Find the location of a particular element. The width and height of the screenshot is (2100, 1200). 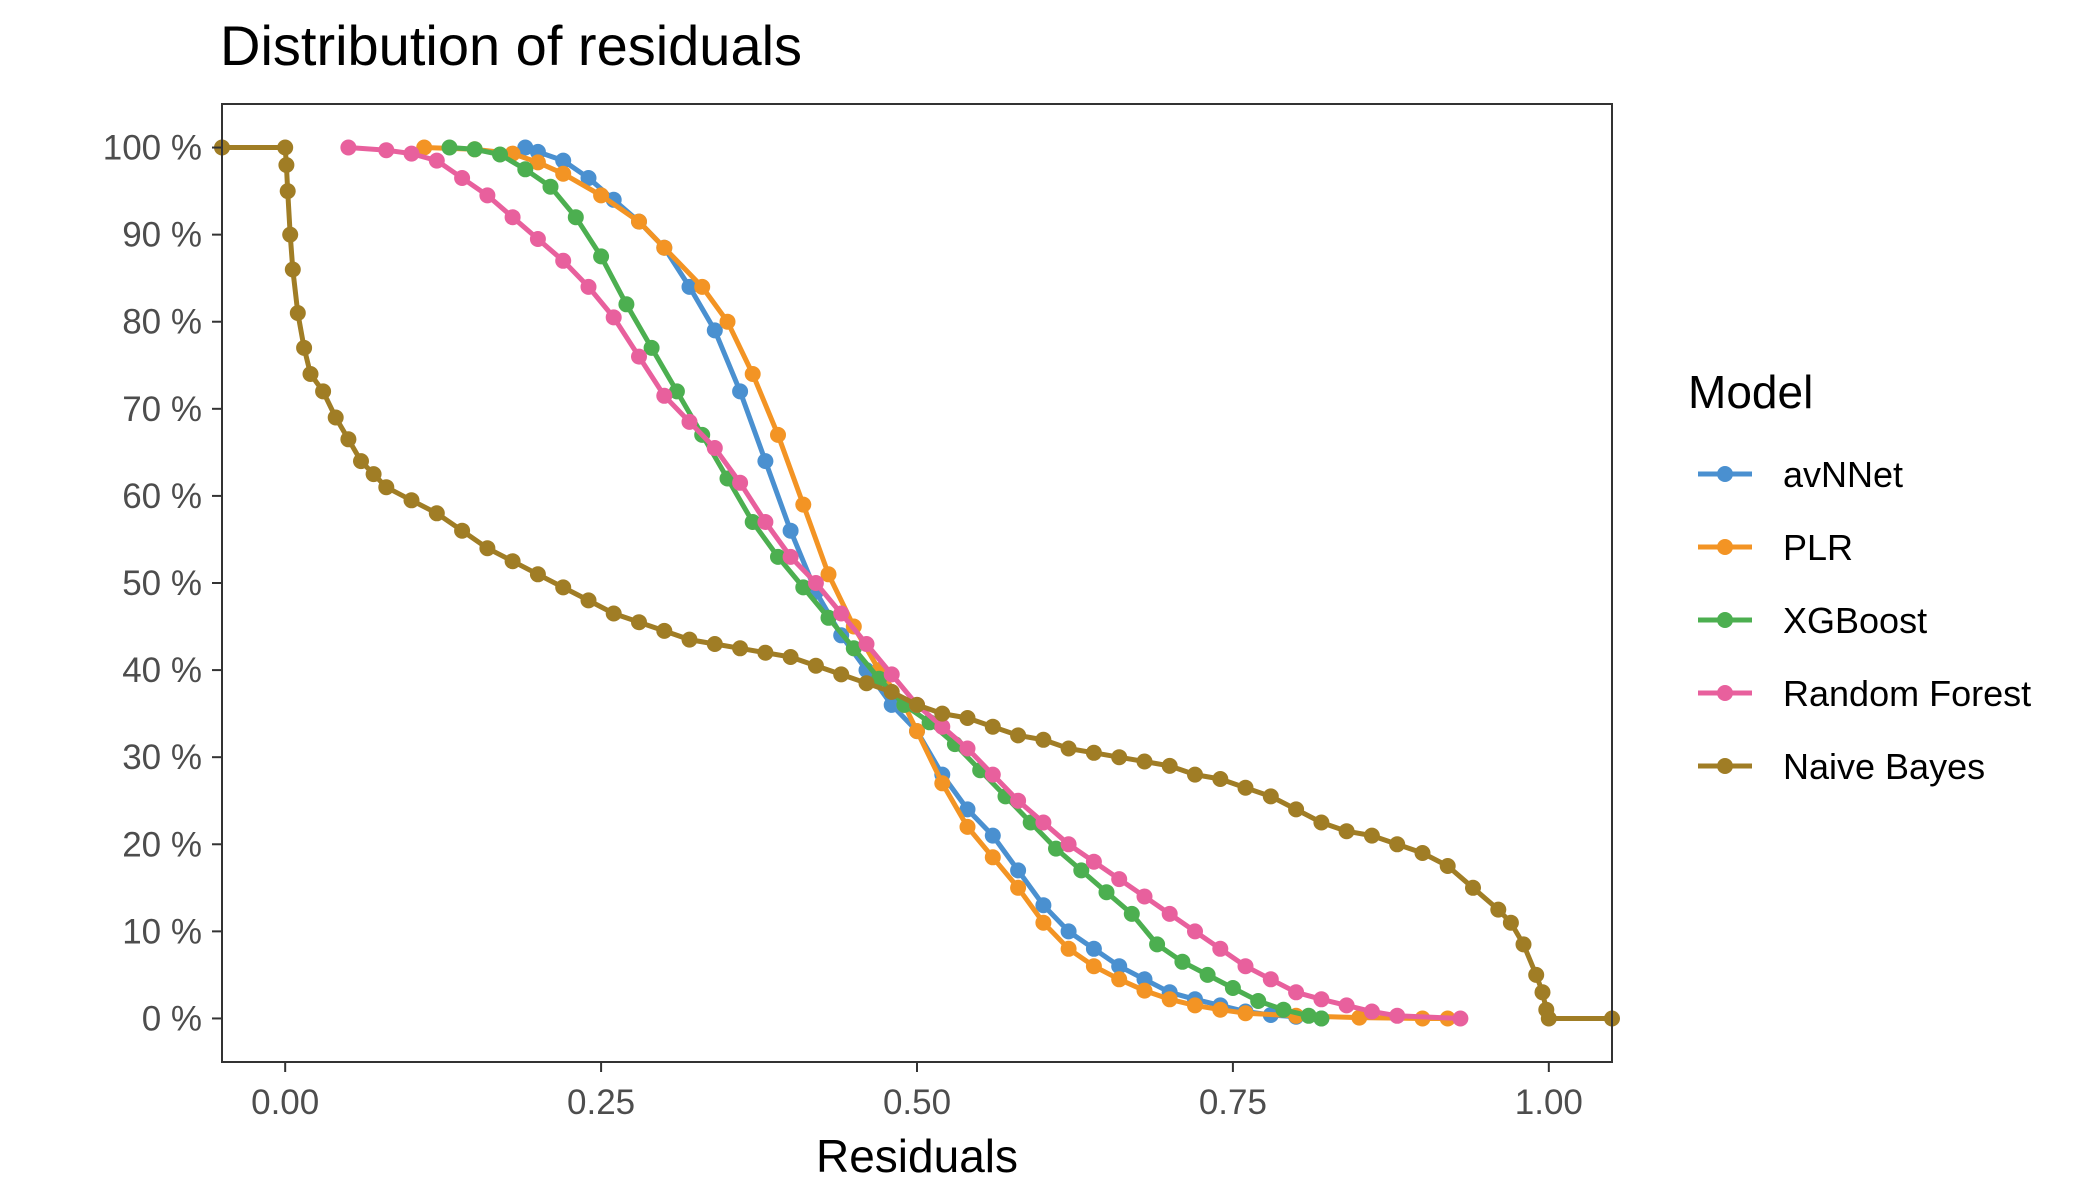

legend-key-point is located at coordinates (1725, 693).